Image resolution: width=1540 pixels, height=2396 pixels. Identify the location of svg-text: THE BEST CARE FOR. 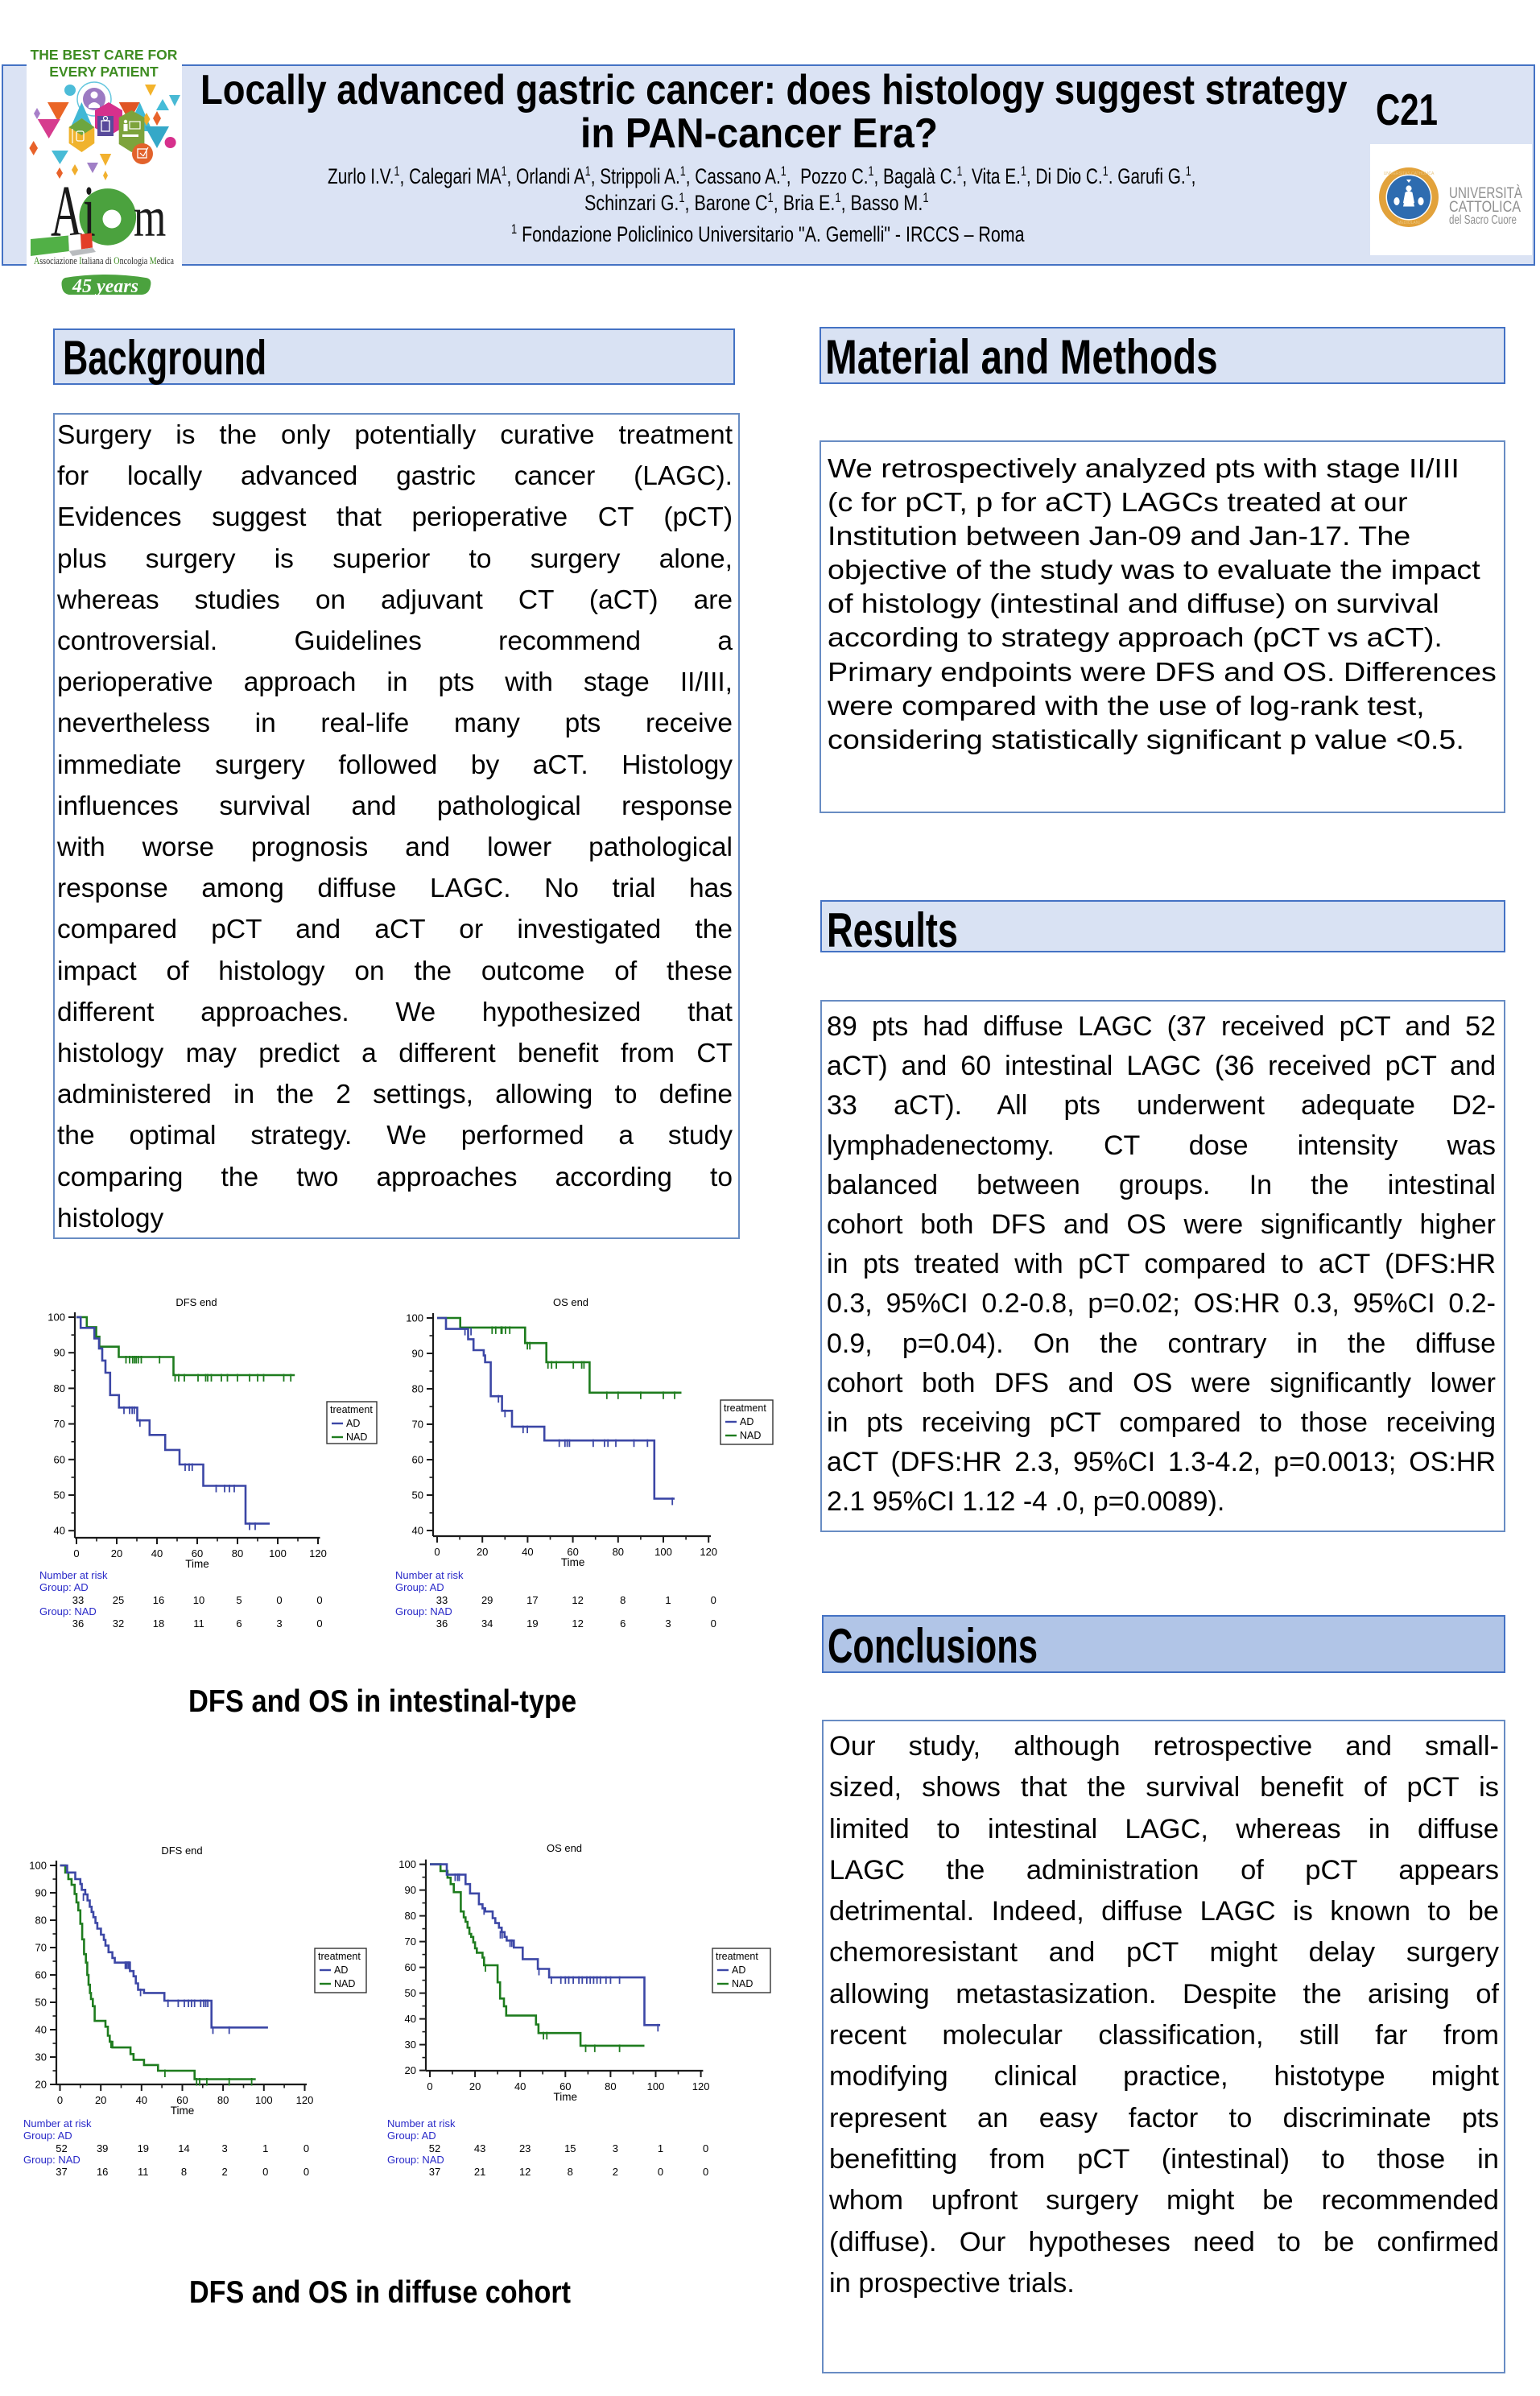
(104, 55).